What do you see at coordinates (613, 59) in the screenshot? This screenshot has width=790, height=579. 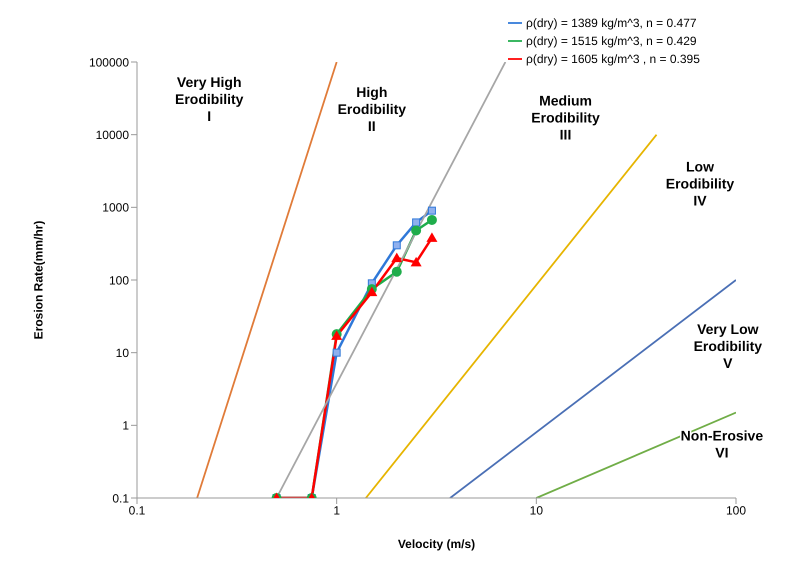 I see `legend-label: ρ(dry) = 1605 kg/m^3 , n = 0.395` at bounding box center [613, 59].